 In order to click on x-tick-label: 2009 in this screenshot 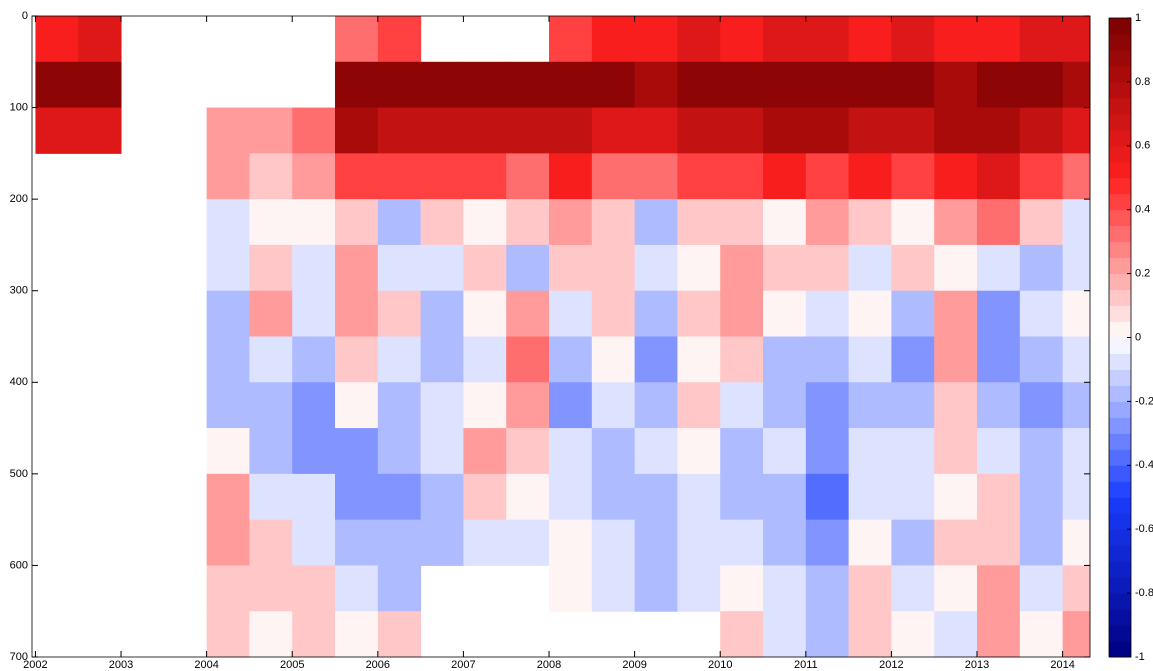, I will do `click(634, 665)`.